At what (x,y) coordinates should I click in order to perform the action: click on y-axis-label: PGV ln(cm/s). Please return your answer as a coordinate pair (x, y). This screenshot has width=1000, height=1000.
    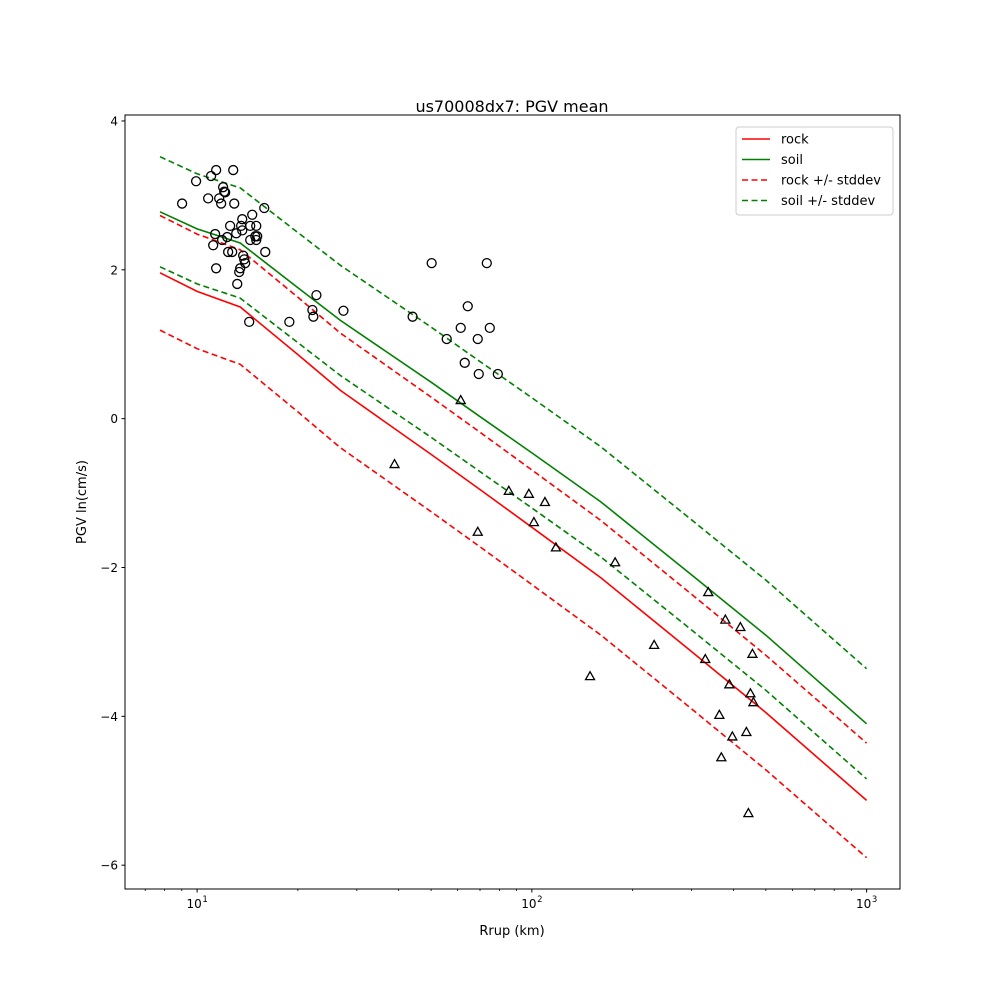
    Looking at the image, I should click on (82, 502).